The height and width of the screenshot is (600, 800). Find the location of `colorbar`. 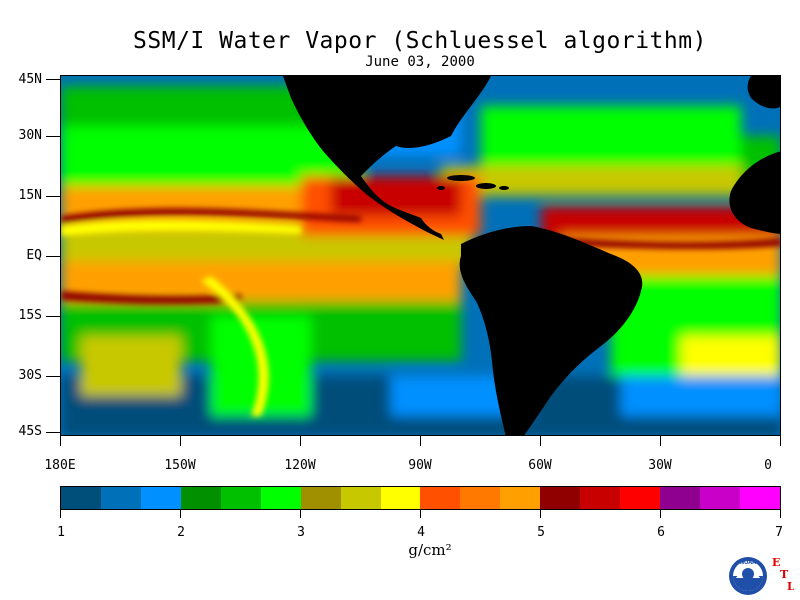

colorbar is located at coordinates (420, 498).